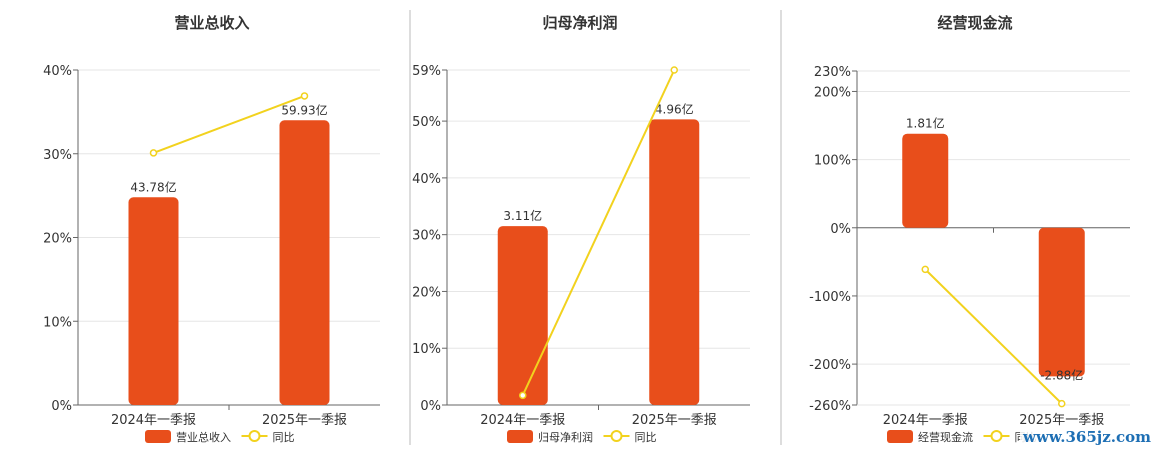 The image size is (1160, 450). What do you see at coordinates (945, 437) in the screenshot?
I see `legend-label: 经营现金流` at bounding box center [945, 437].